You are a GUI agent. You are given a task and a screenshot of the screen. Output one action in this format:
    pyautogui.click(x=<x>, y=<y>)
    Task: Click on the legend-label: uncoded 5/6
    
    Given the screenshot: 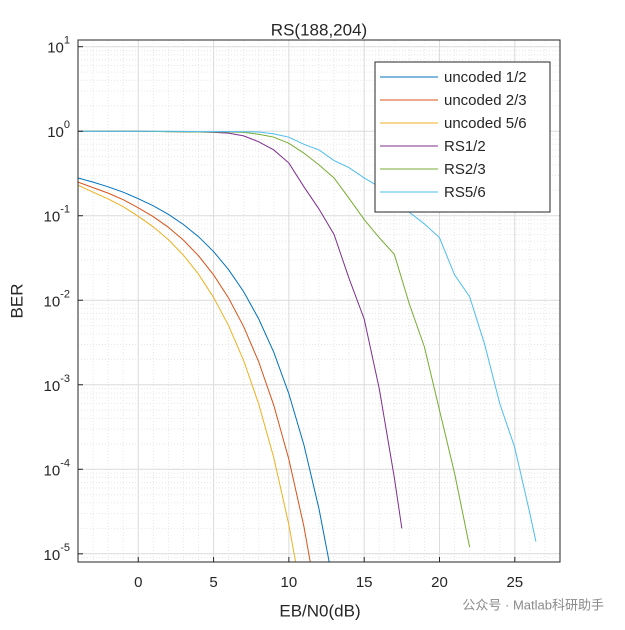 What is the action you would take?
    pyautogui.click(x=485, y=123)
    